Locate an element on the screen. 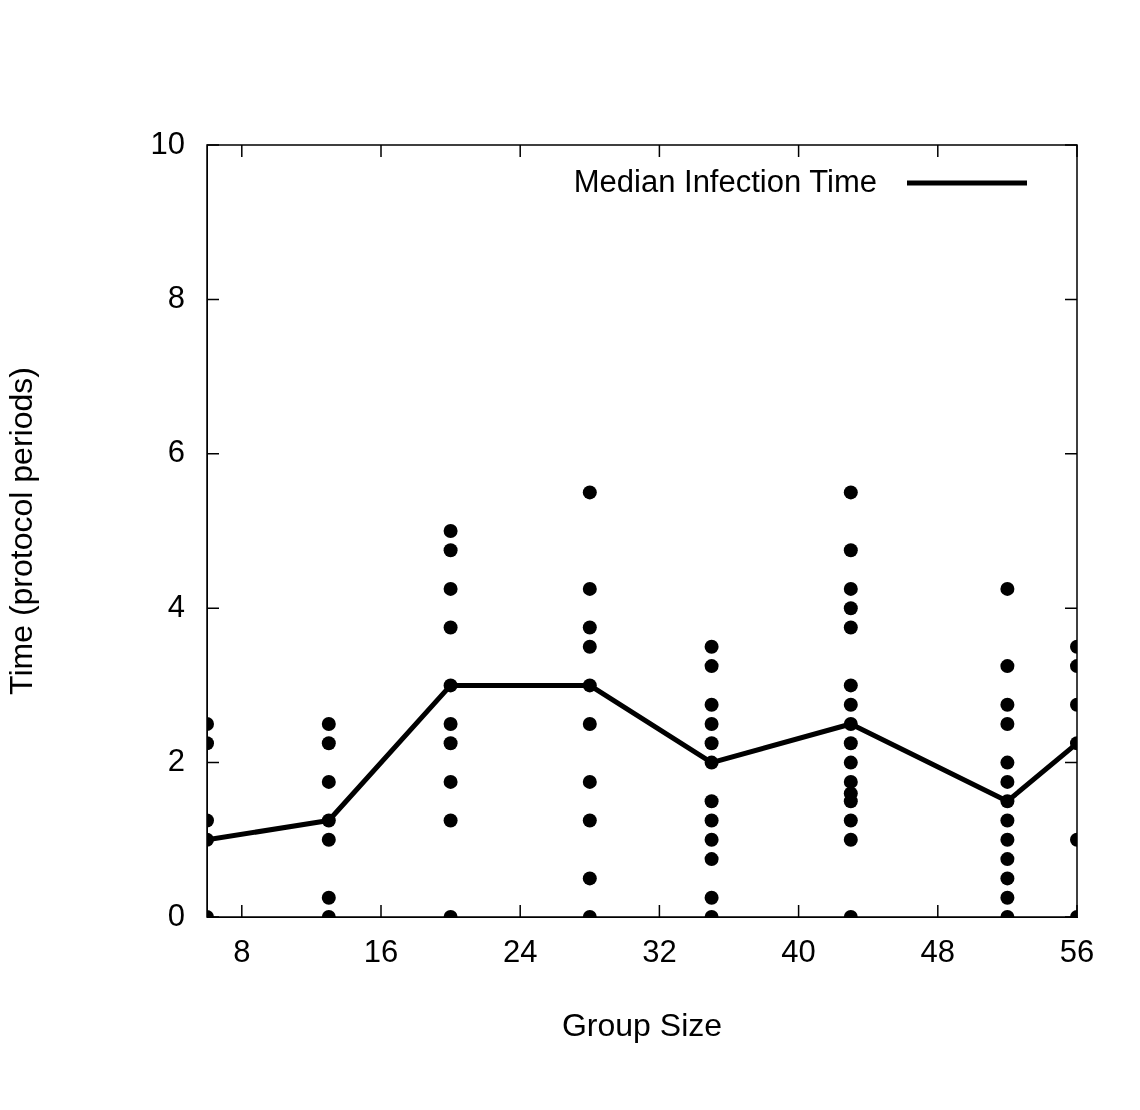 This screenshot has height=1110, width=1140. x-tick-label: 48 is located at coordinates (938, 952).